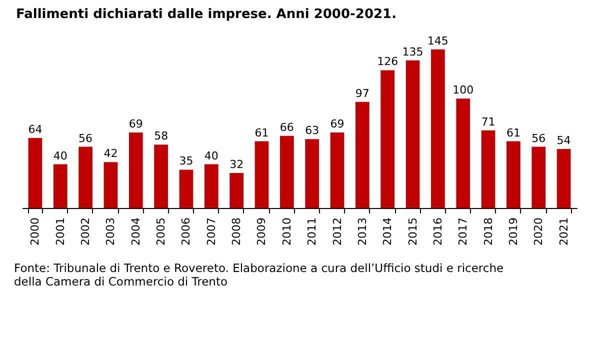 The height and width of the screenshot is (340, 600). I want to click on data-label: 71, so click(488, 121).